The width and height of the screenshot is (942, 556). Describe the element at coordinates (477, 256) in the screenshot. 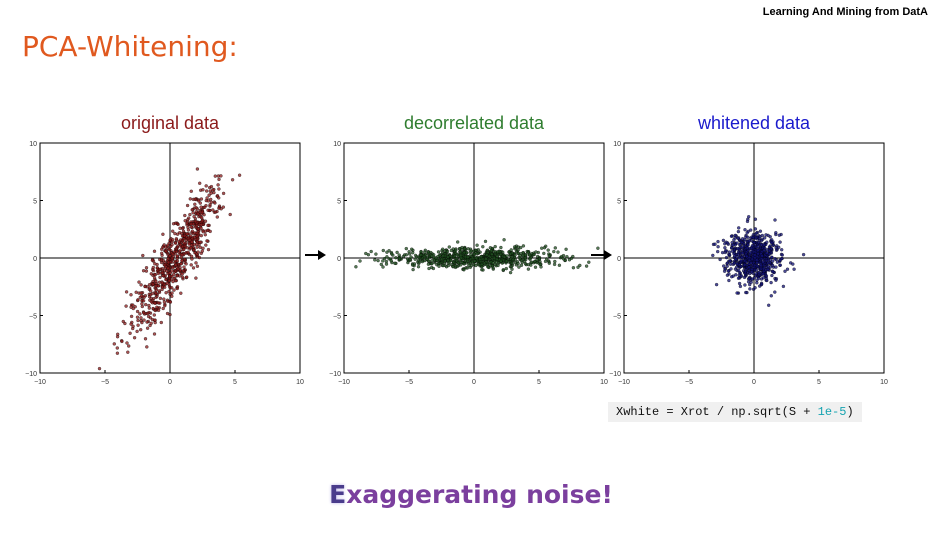

I see `scatter-points` at that location.